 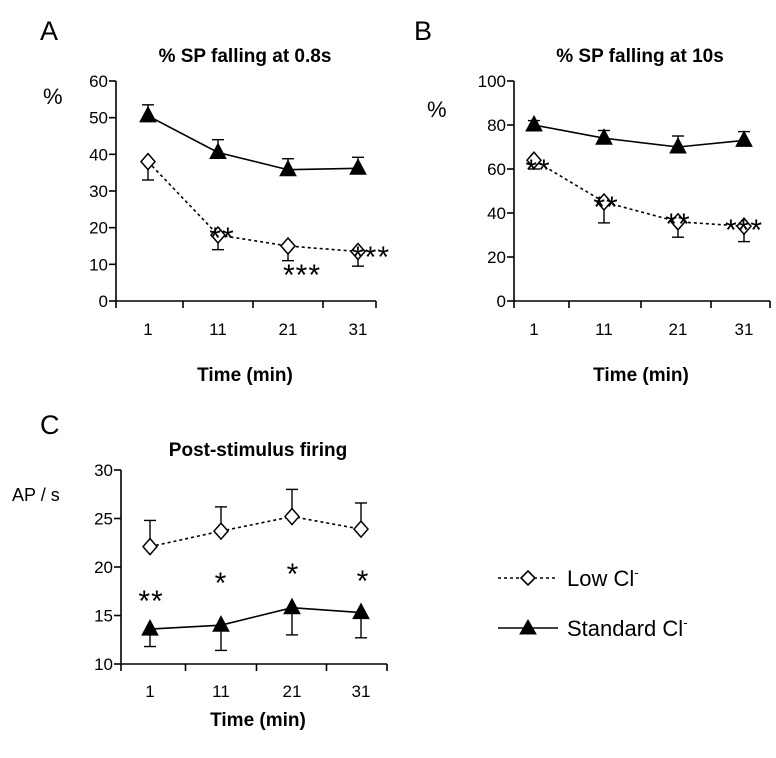 What do you see at coordinates (528, 626) in the screenshot?
I see `legend-std-marker` at bounding box center [528, 626].